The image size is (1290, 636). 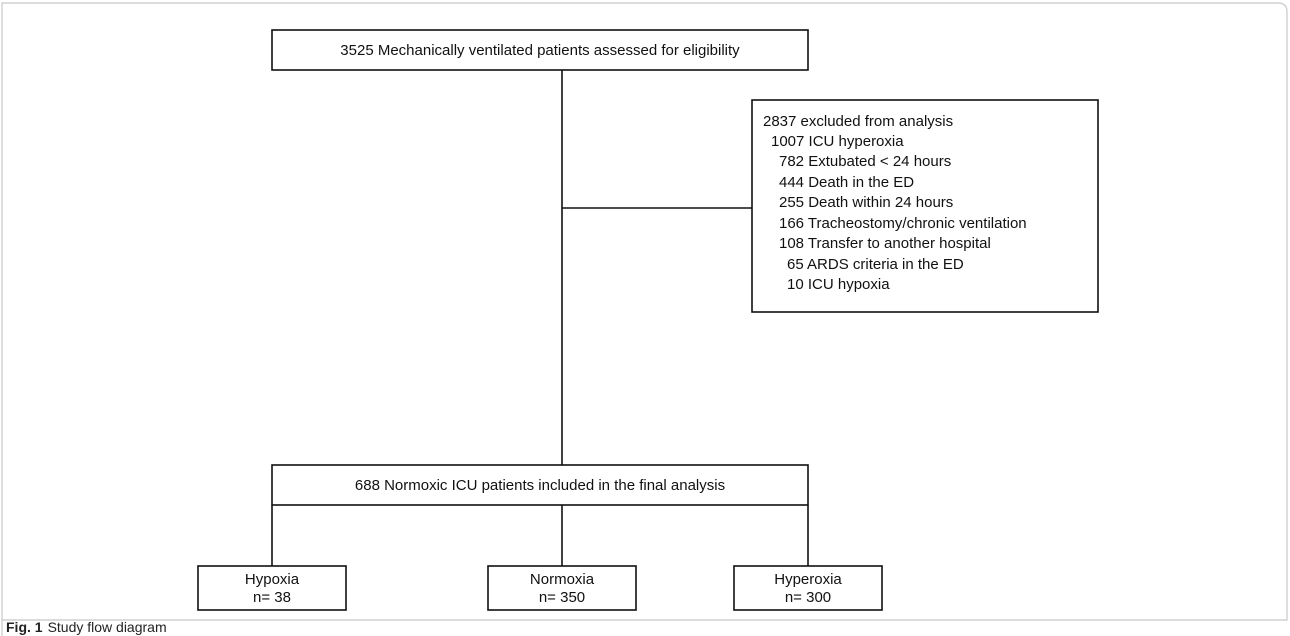 I want to click on exclusion-item: 782 Extubated < 24 hours, so click(x=865, y=161).